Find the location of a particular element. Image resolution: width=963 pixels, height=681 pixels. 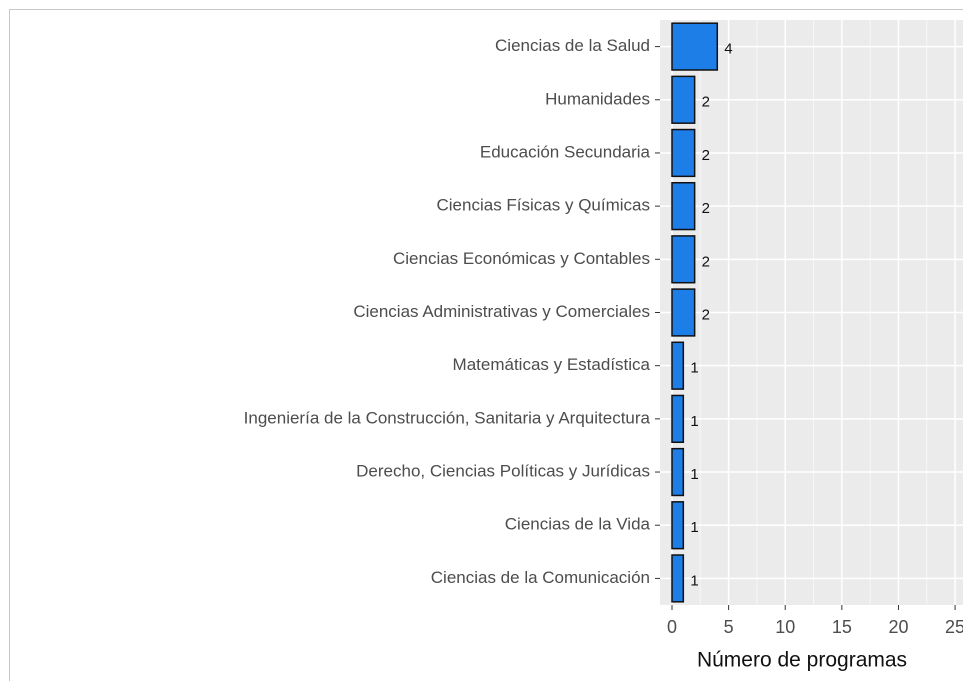

y-tick-label: Educación Secundaria is located at coordinates (565, 151).